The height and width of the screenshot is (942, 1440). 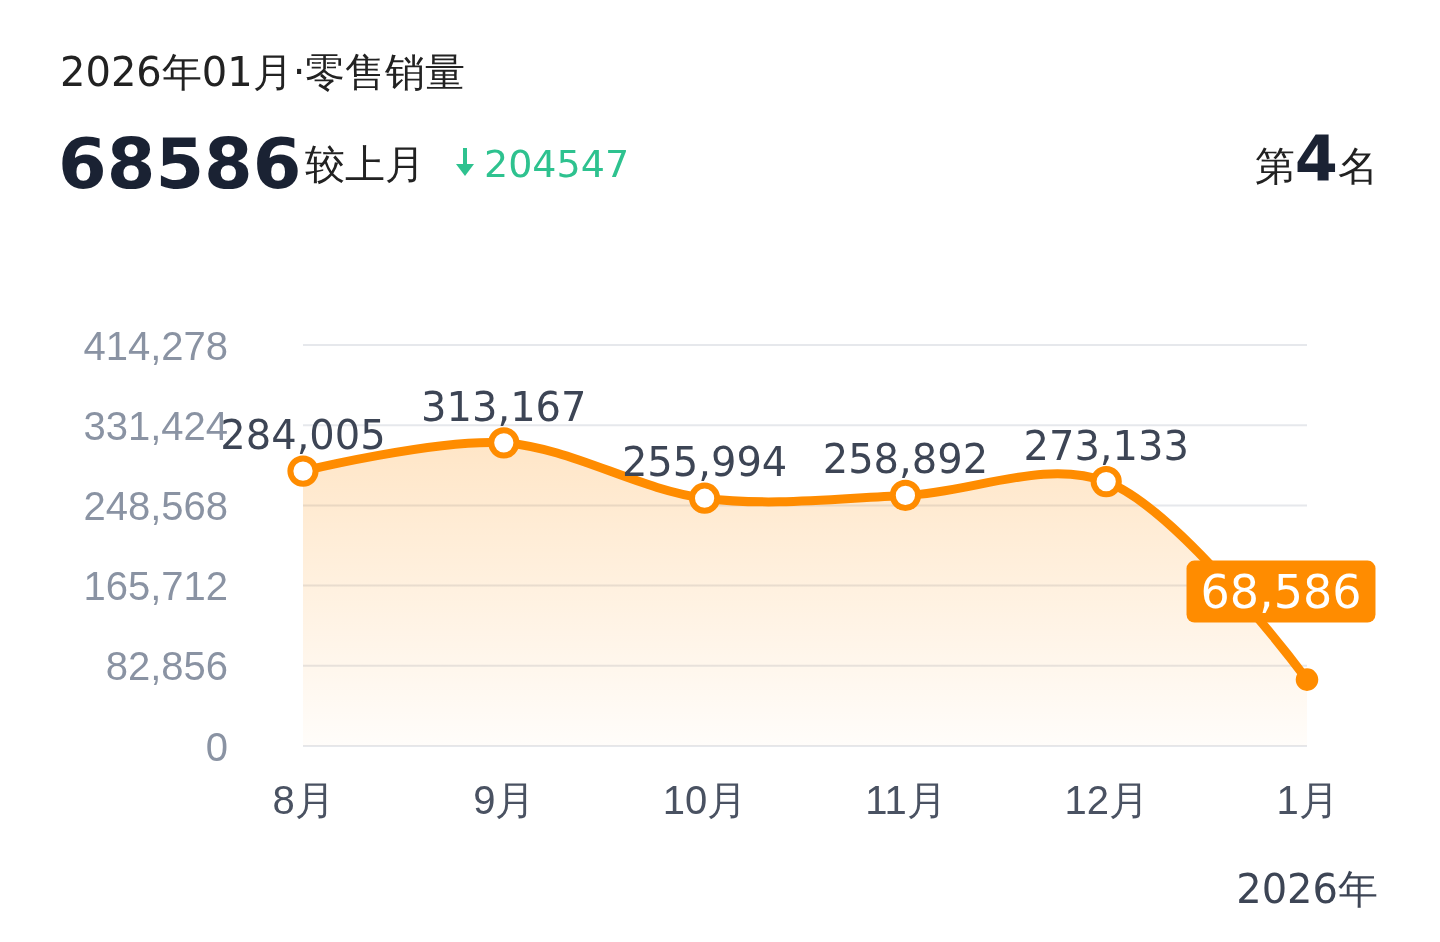 I want to click on data-label: 313,167, so click(x=504, y=406).